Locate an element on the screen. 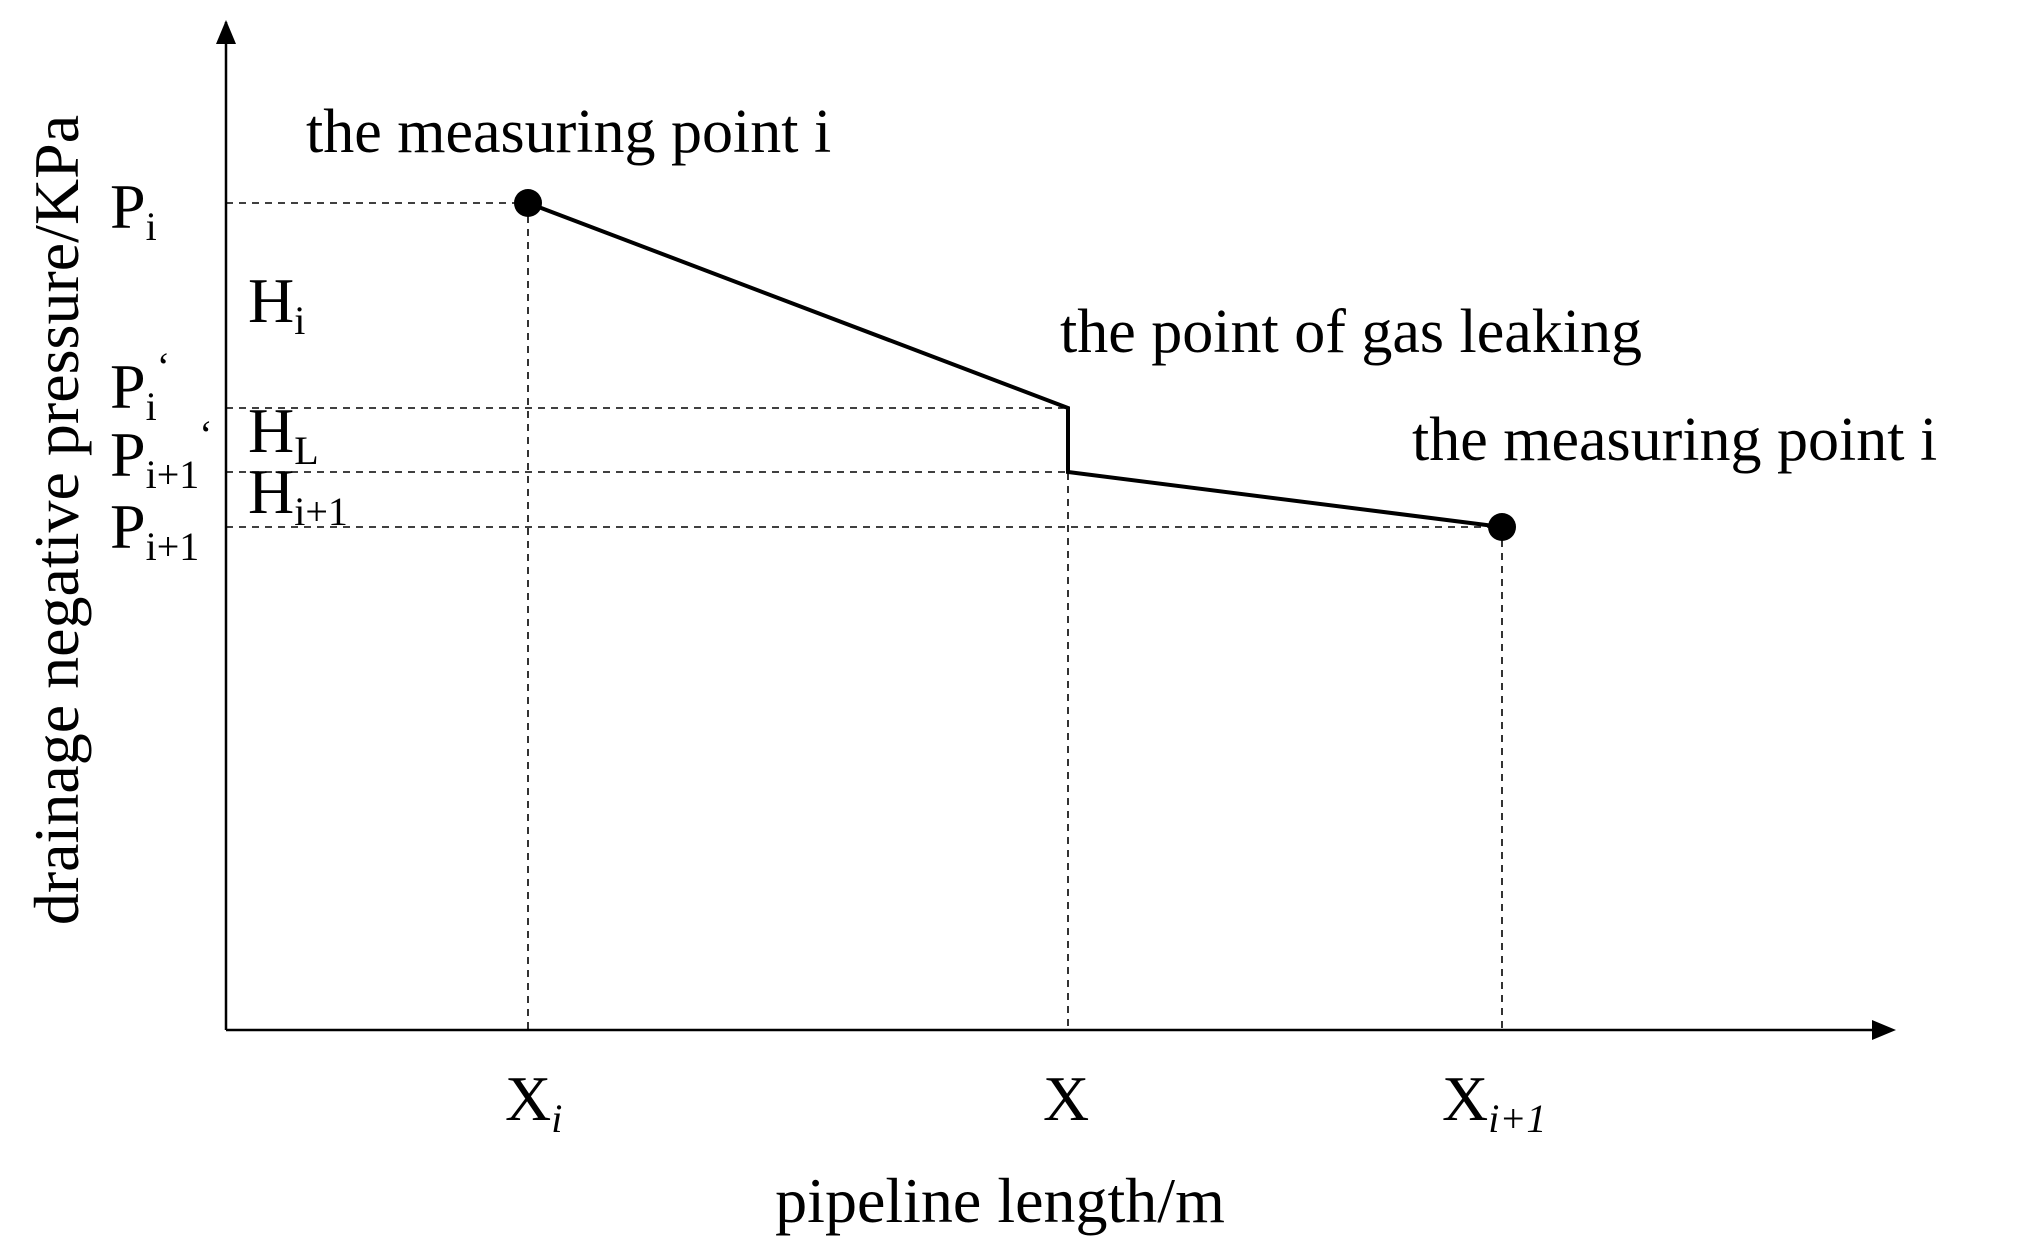  x-axis-arrowhead is located at coordinates (1884, 1030).